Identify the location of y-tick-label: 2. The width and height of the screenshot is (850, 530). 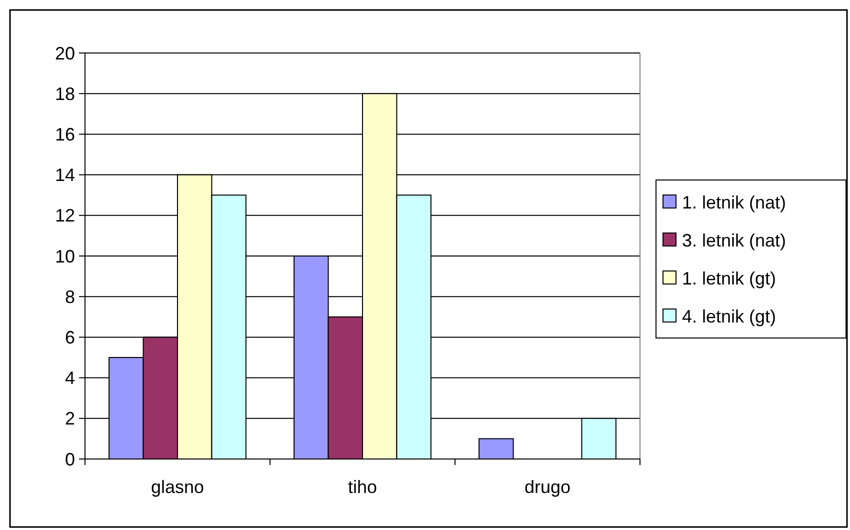
(69, 418).